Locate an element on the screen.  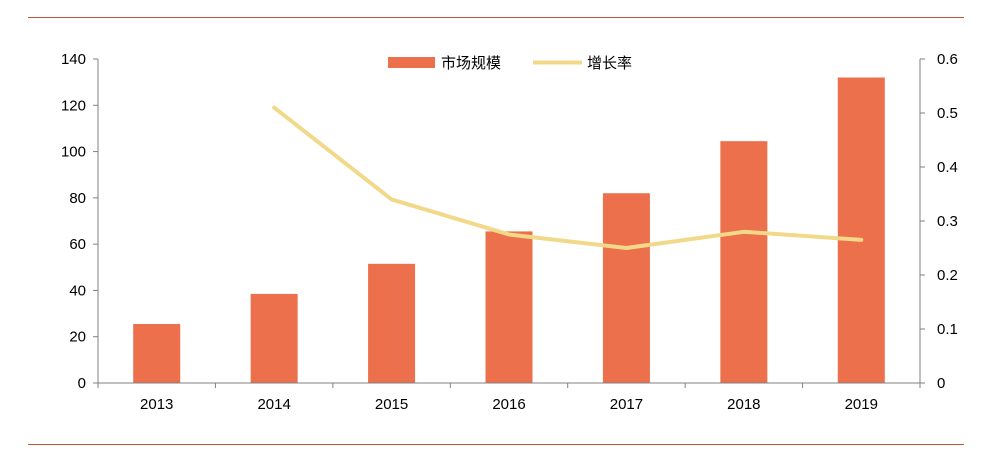
y-left-tick-label: 20 is located at coordinates (77, 337).